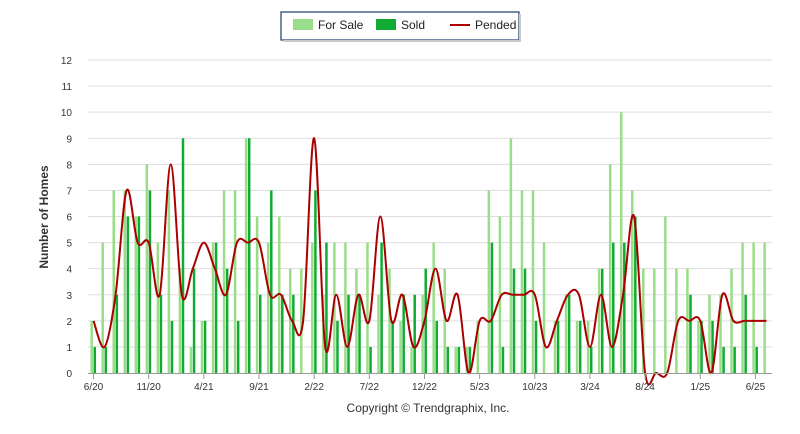  Describe the element at coordinates (69, 270) in the screenshot. I see `y-tick-label: 4` at that location.